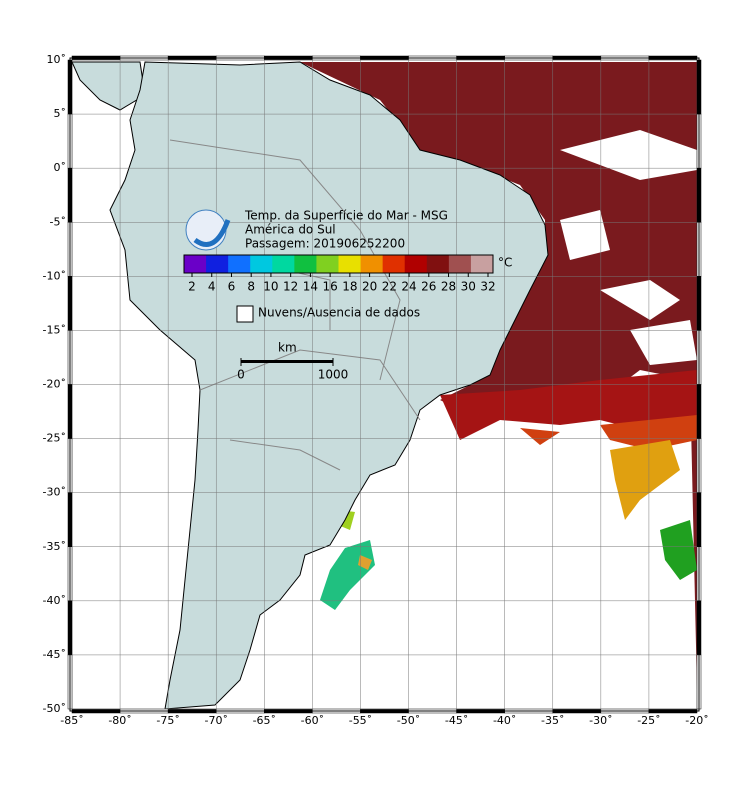  I want to click on pass: Passagem: 201906252200, so click(325, 244).